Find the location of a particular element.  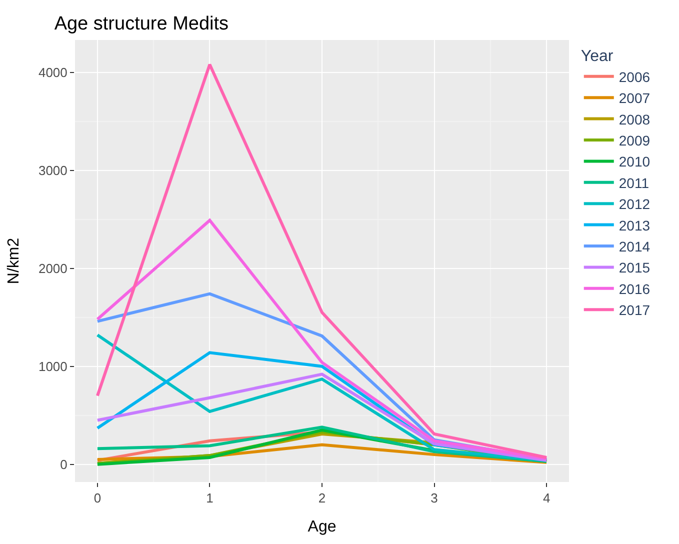

y-tick-label: 2000 is located at coordinates (53, 268).